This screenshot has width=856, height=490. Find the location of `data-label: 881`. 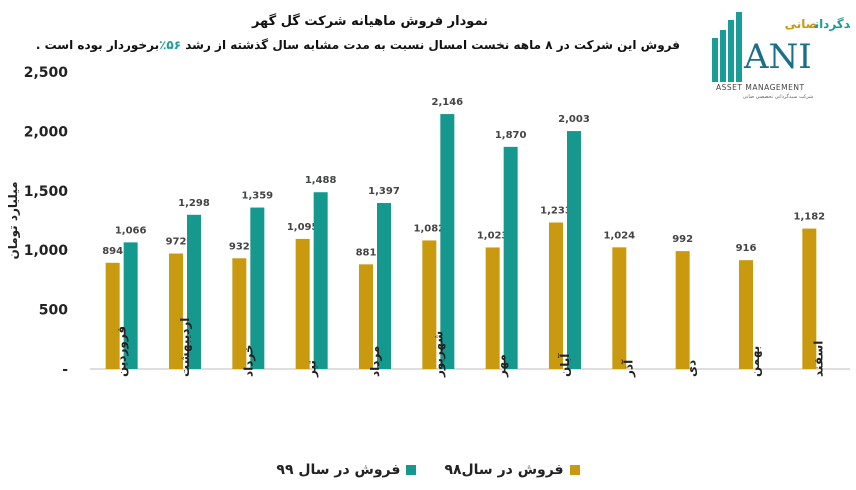

data-label: 881 is located at coordinates (366, 252).